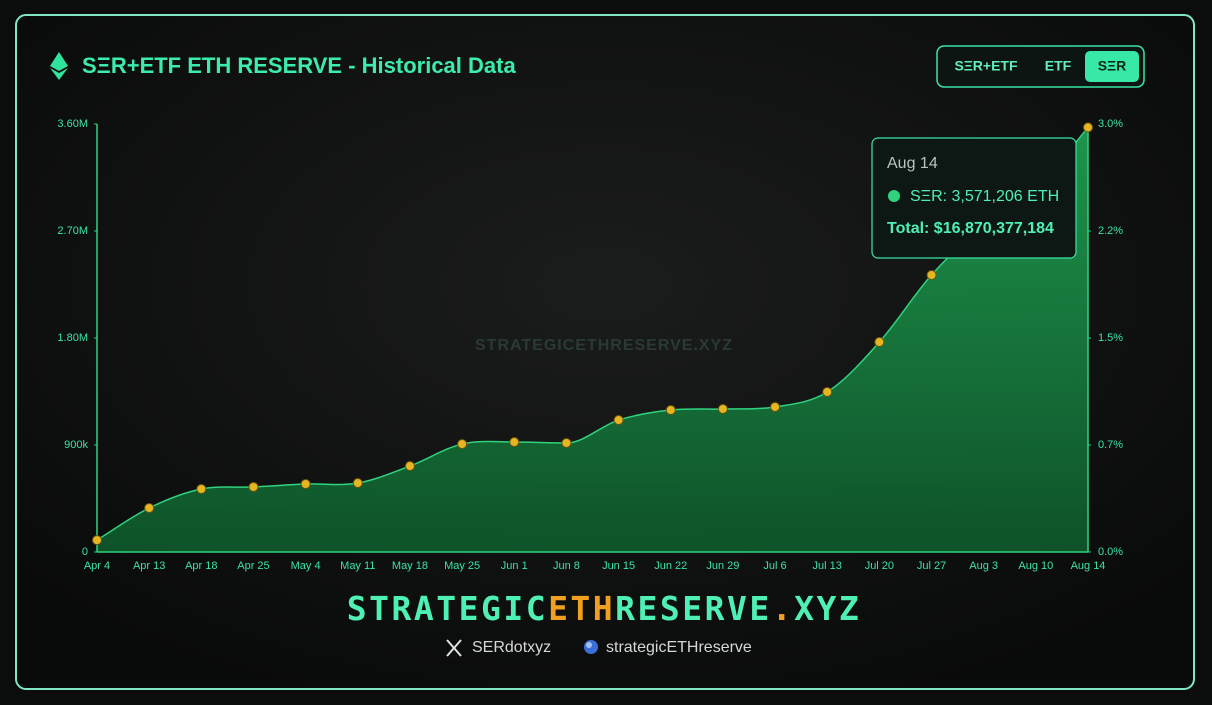  I want to click on toggle-label: SΞR+ETF, so click(986, 66).